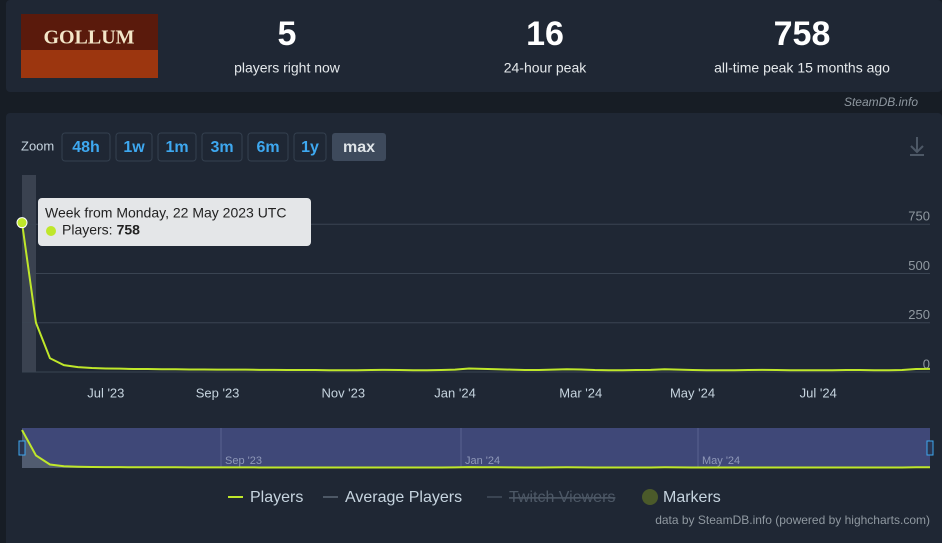  Describe the element at coordinates (37, 145) in the screenshot. I see `zoom-label: Zoom` at that location.